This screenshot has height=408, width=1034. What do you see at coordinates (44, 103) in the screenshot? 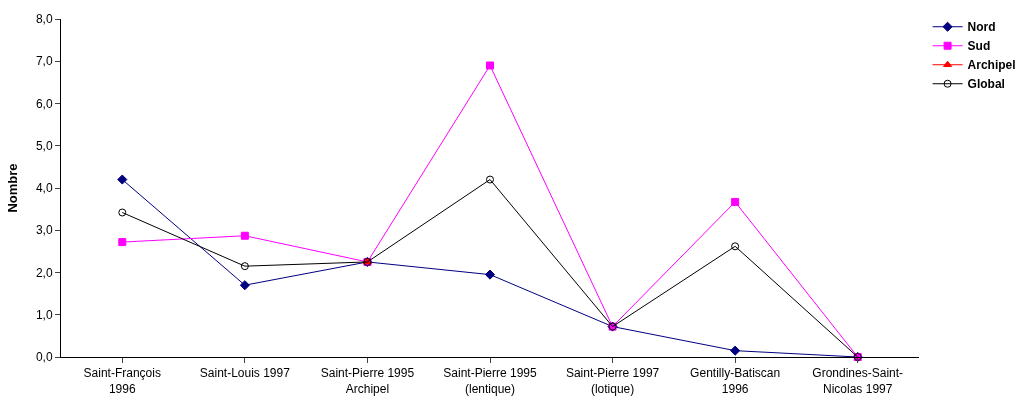
I see `y-tick-label: 6,0` at bounding box center [44, 103].